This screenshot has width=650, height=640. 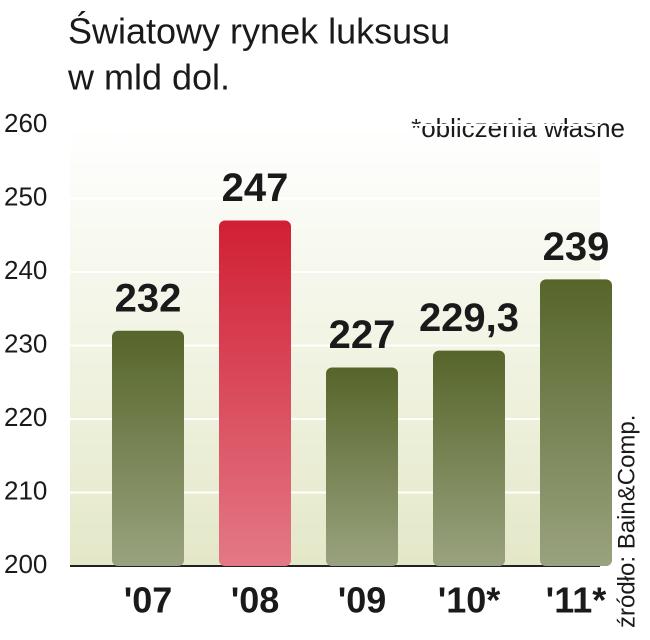 I want to click on chart-title: Światowy rynek luksusu, so click(x=259, y=31).